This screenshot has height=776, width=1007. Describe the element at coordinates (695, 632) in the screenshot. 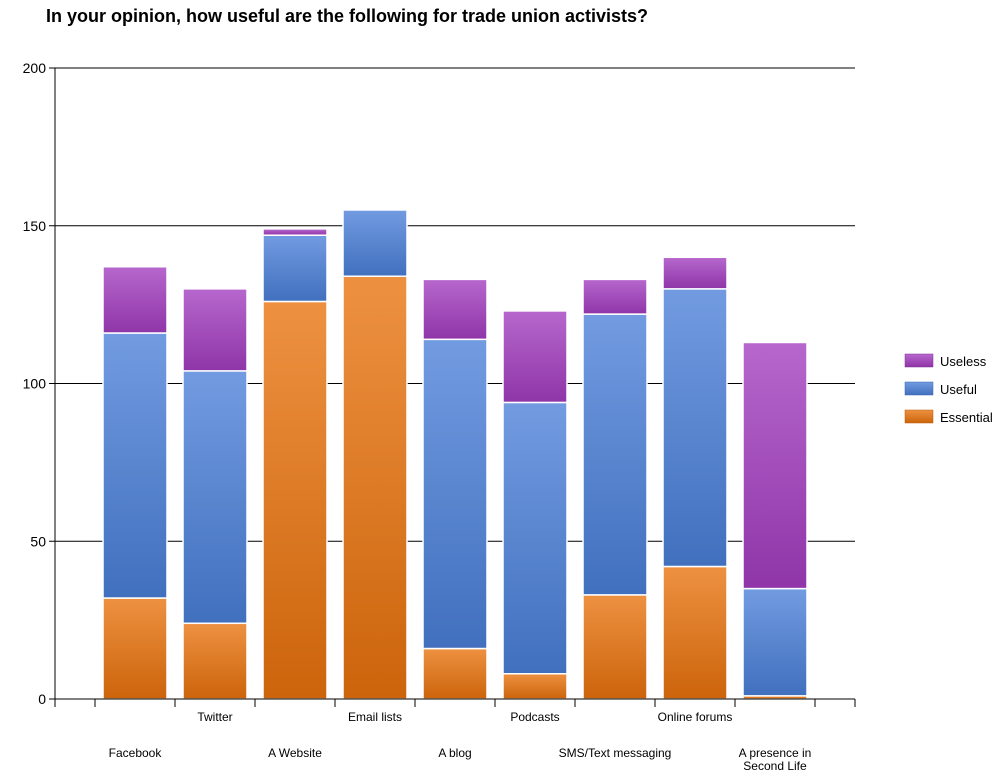

I see `bar-essential-online-forums` at that location.